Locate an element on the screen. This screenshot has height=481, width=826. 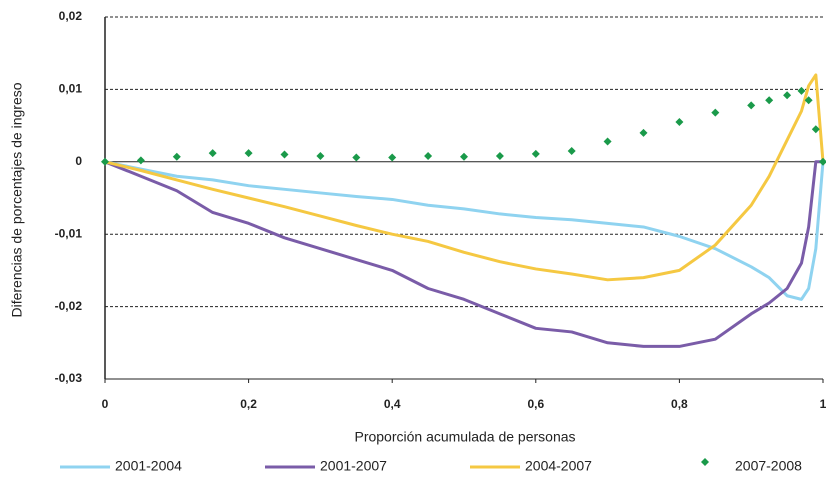
x-tick-label: 0,2 is located at coordinates (248, 404).